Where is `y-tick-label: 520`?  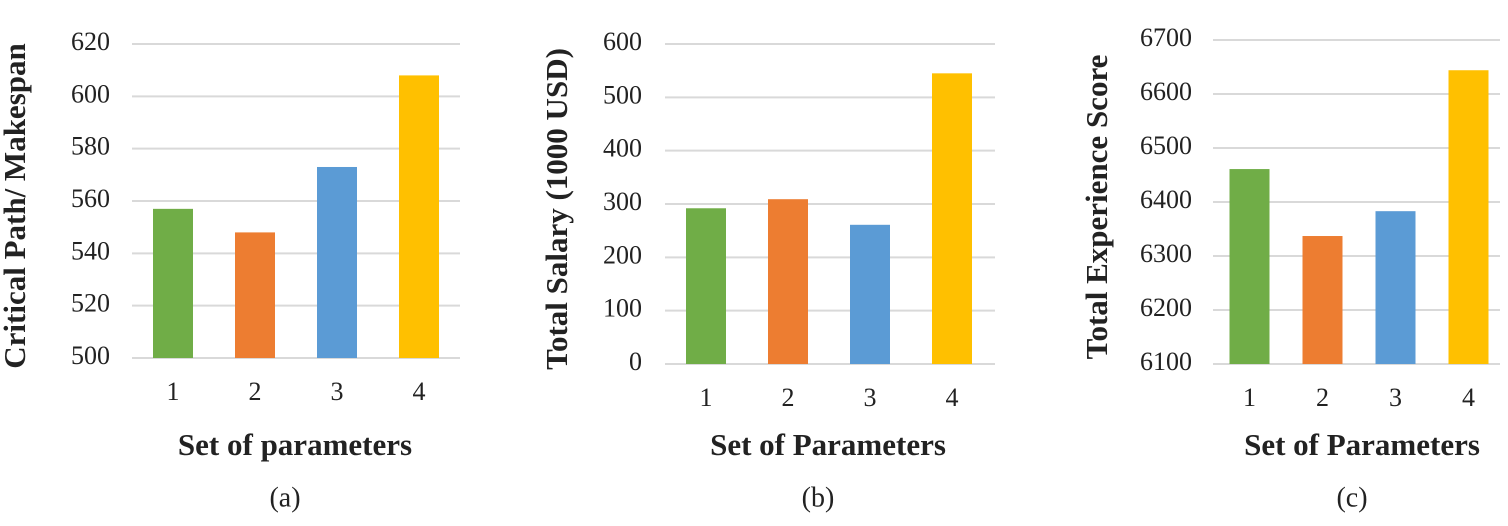 y-tick-label: 520 is located at coordinates (90, 303).